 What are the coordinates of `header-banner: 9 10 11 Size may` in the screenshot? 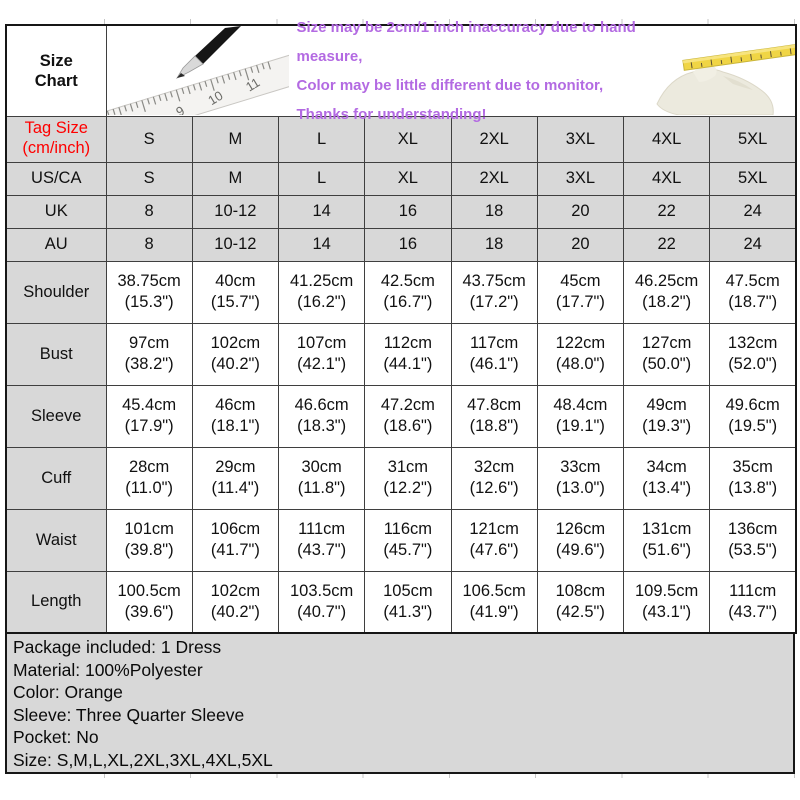 It's located at (451, 71).